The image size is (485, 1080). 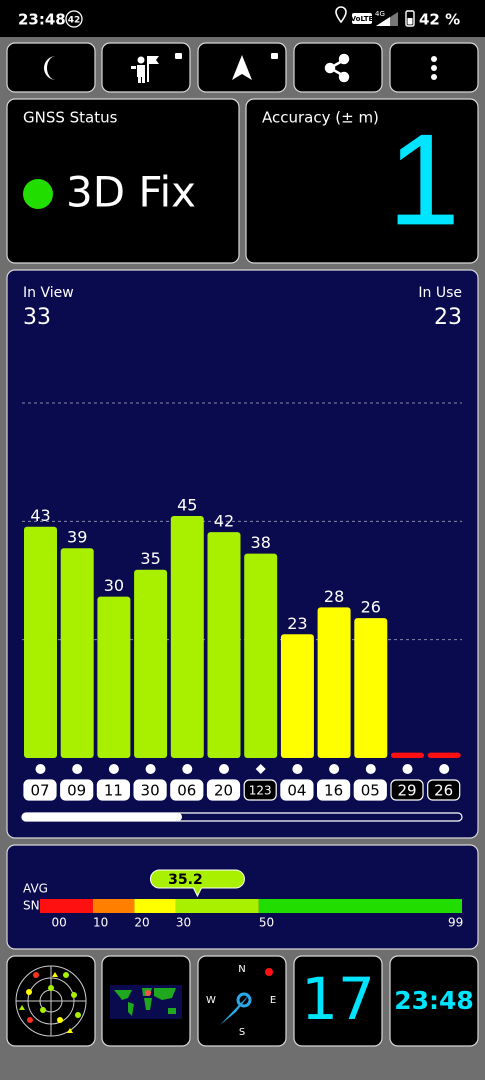 I want to click on clock-tile, so click(x=434, y=1001).